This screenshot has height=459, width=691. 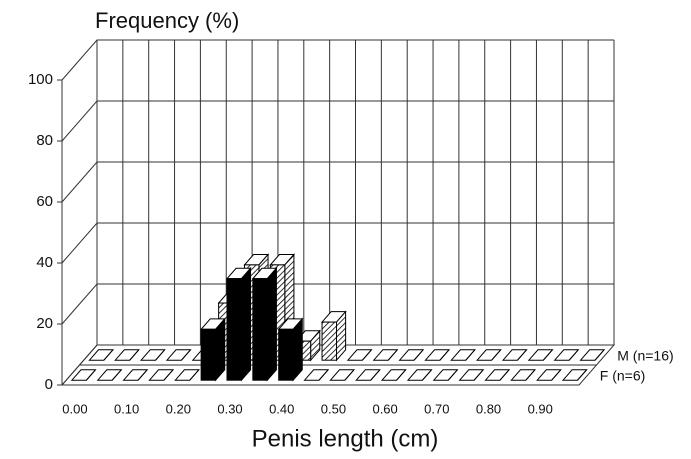 I want to click on x-tick-label: 0.10, so click(x=126, y=408).